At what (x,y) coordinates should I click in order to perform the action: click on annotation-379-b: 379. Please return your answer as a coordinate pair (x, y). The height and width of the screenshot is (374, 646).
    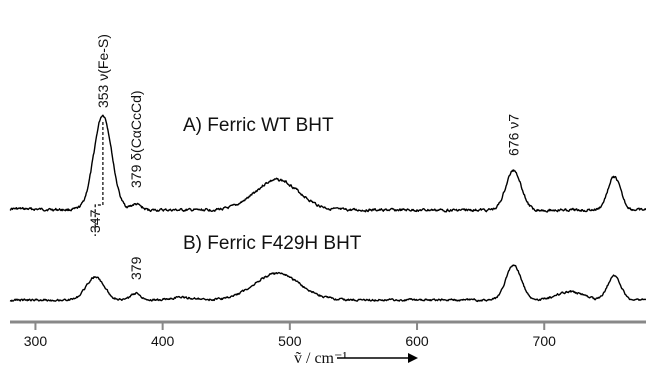
    Looking at the image, I should click on (136, 268).